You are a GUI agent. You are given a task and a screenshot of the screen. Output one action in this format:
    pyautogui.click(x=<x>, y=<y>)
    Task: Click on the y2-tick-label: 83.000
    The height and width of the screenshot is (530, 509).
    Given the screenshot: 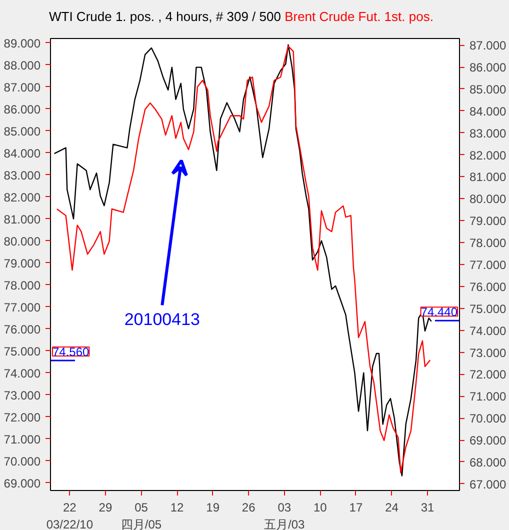 What is the action you would take?
    pyautogui.click(x=488, y=133)
    